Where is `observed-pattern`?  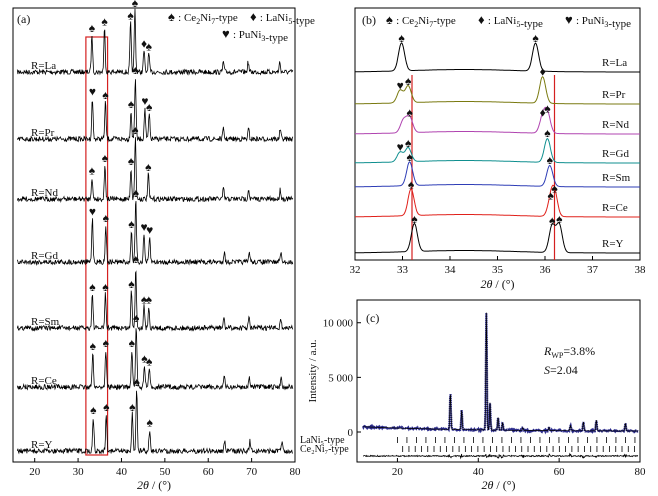
observed-pattern is located at coordinates (500, 373).